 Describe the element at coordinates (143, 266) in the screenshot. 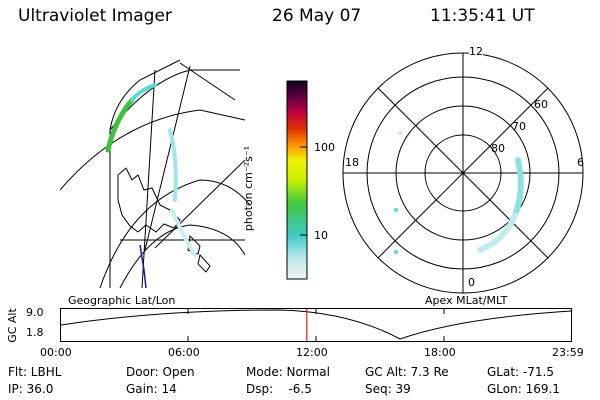

I see `coast-segment` at that location.